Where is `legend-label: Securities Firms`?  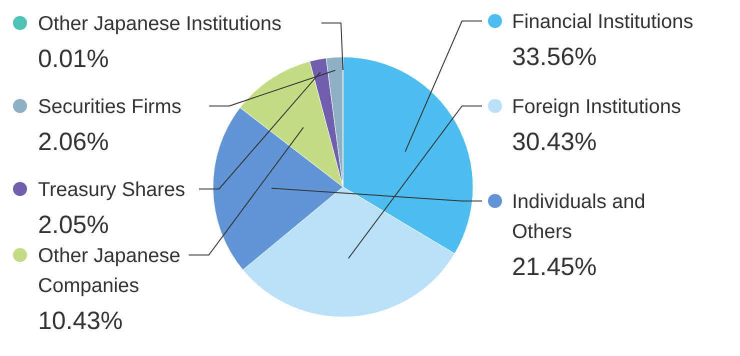
legend-label: Securities Firms is located at coordinates (110, 107).